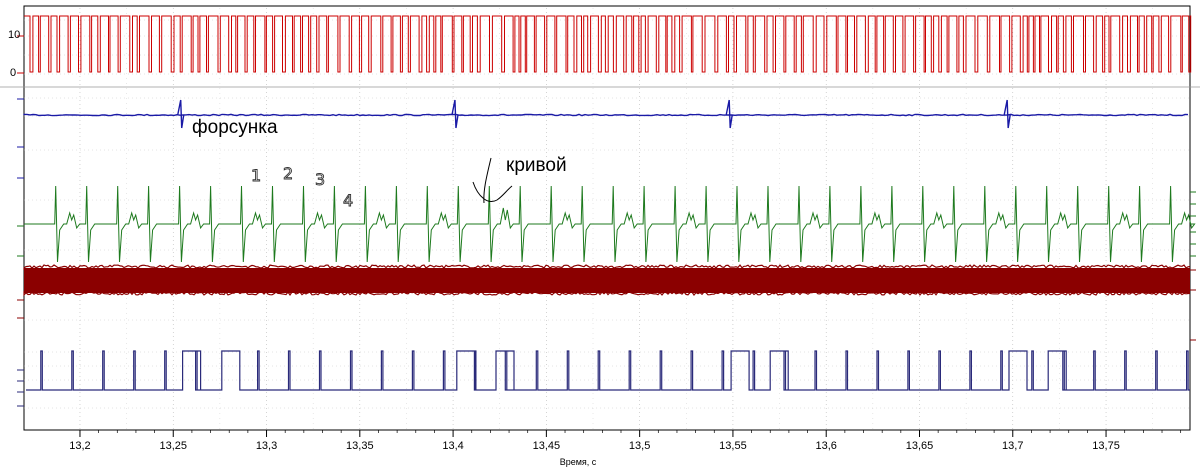  Describe the element at coordinates (608, 44) in the screenshot. I see `series-red-pulse-train` at that location.